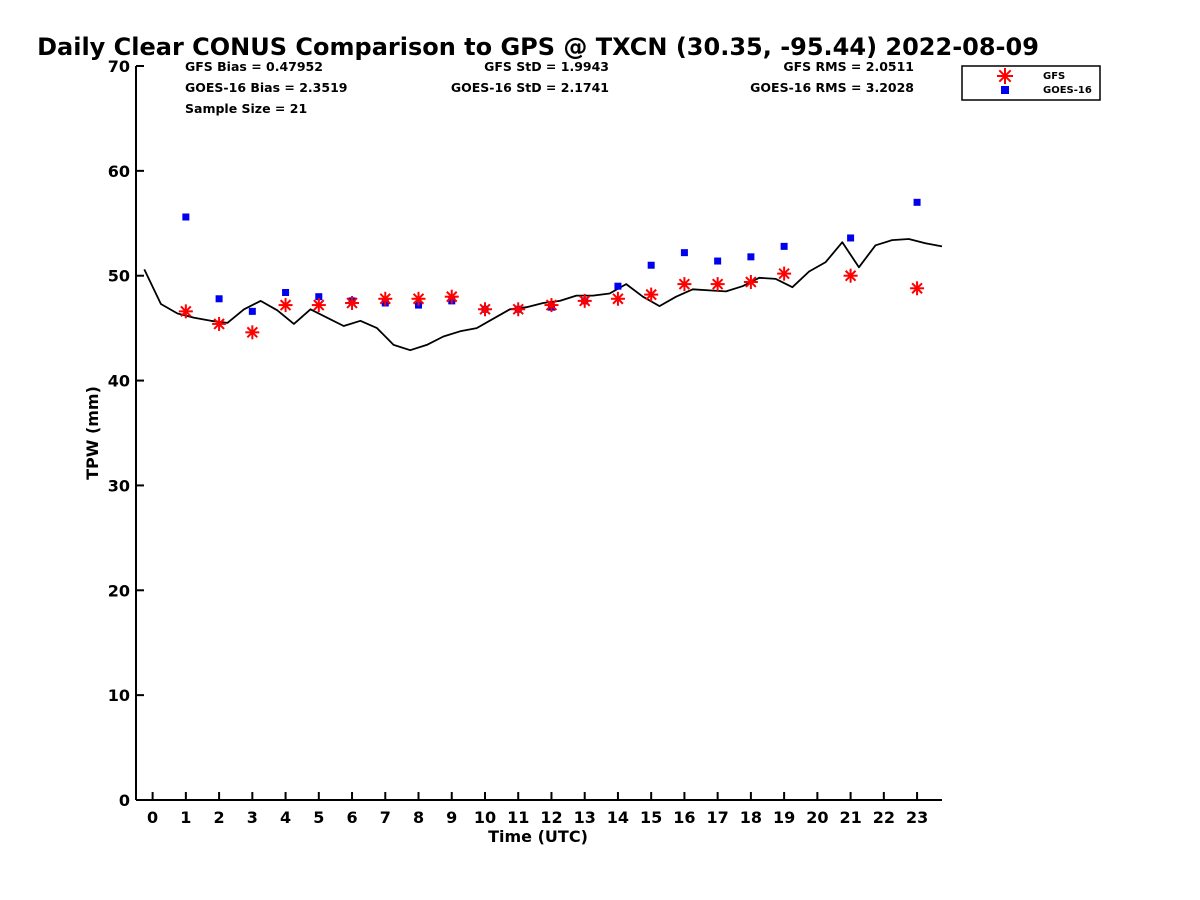 The height and width of the screenshot is (900, 1200). What do you see at coordinates (254, 66) in the screenshot?
I see `gfs-bias-text: GFS Bias = 0.47952` at bounding box center [254, 66].